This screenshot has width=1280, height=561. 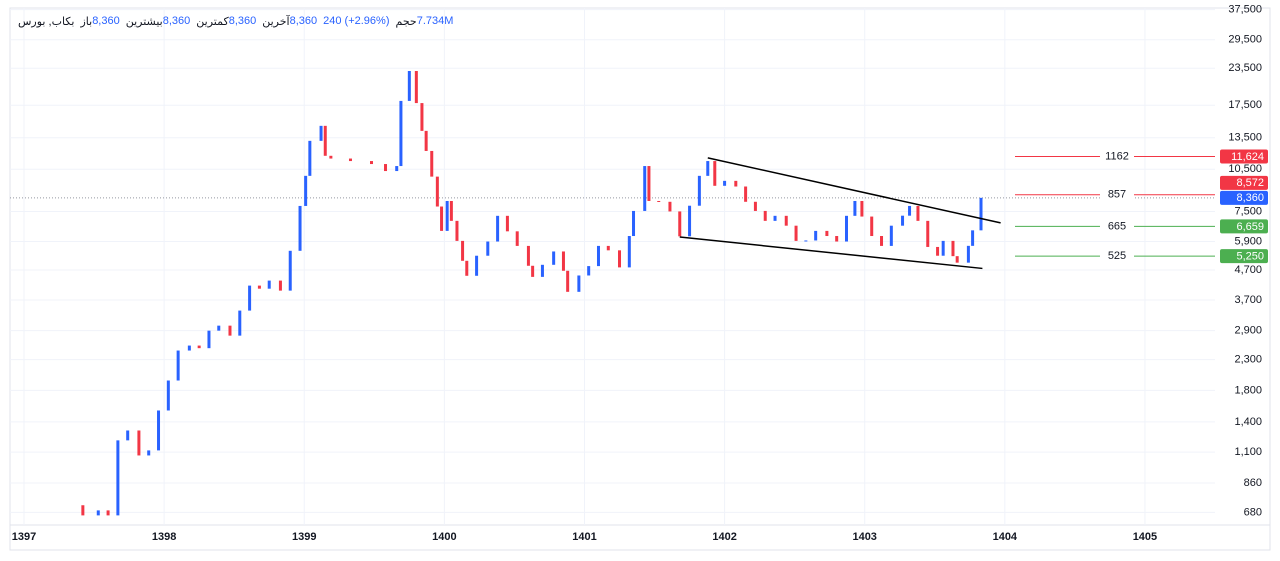 What do you see at coordinates (1005, 537) in the screenshot?
I see `x-tick-label: 1404` at bounding box center [1005, 537].